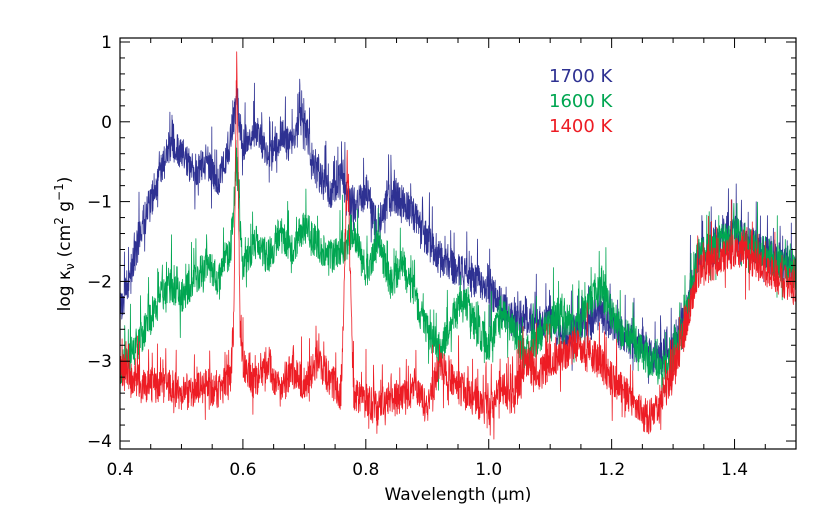 The height and width of the screenshot is (528, 830). I want to click on x-tick-label: 0.6, so click(242, 470).